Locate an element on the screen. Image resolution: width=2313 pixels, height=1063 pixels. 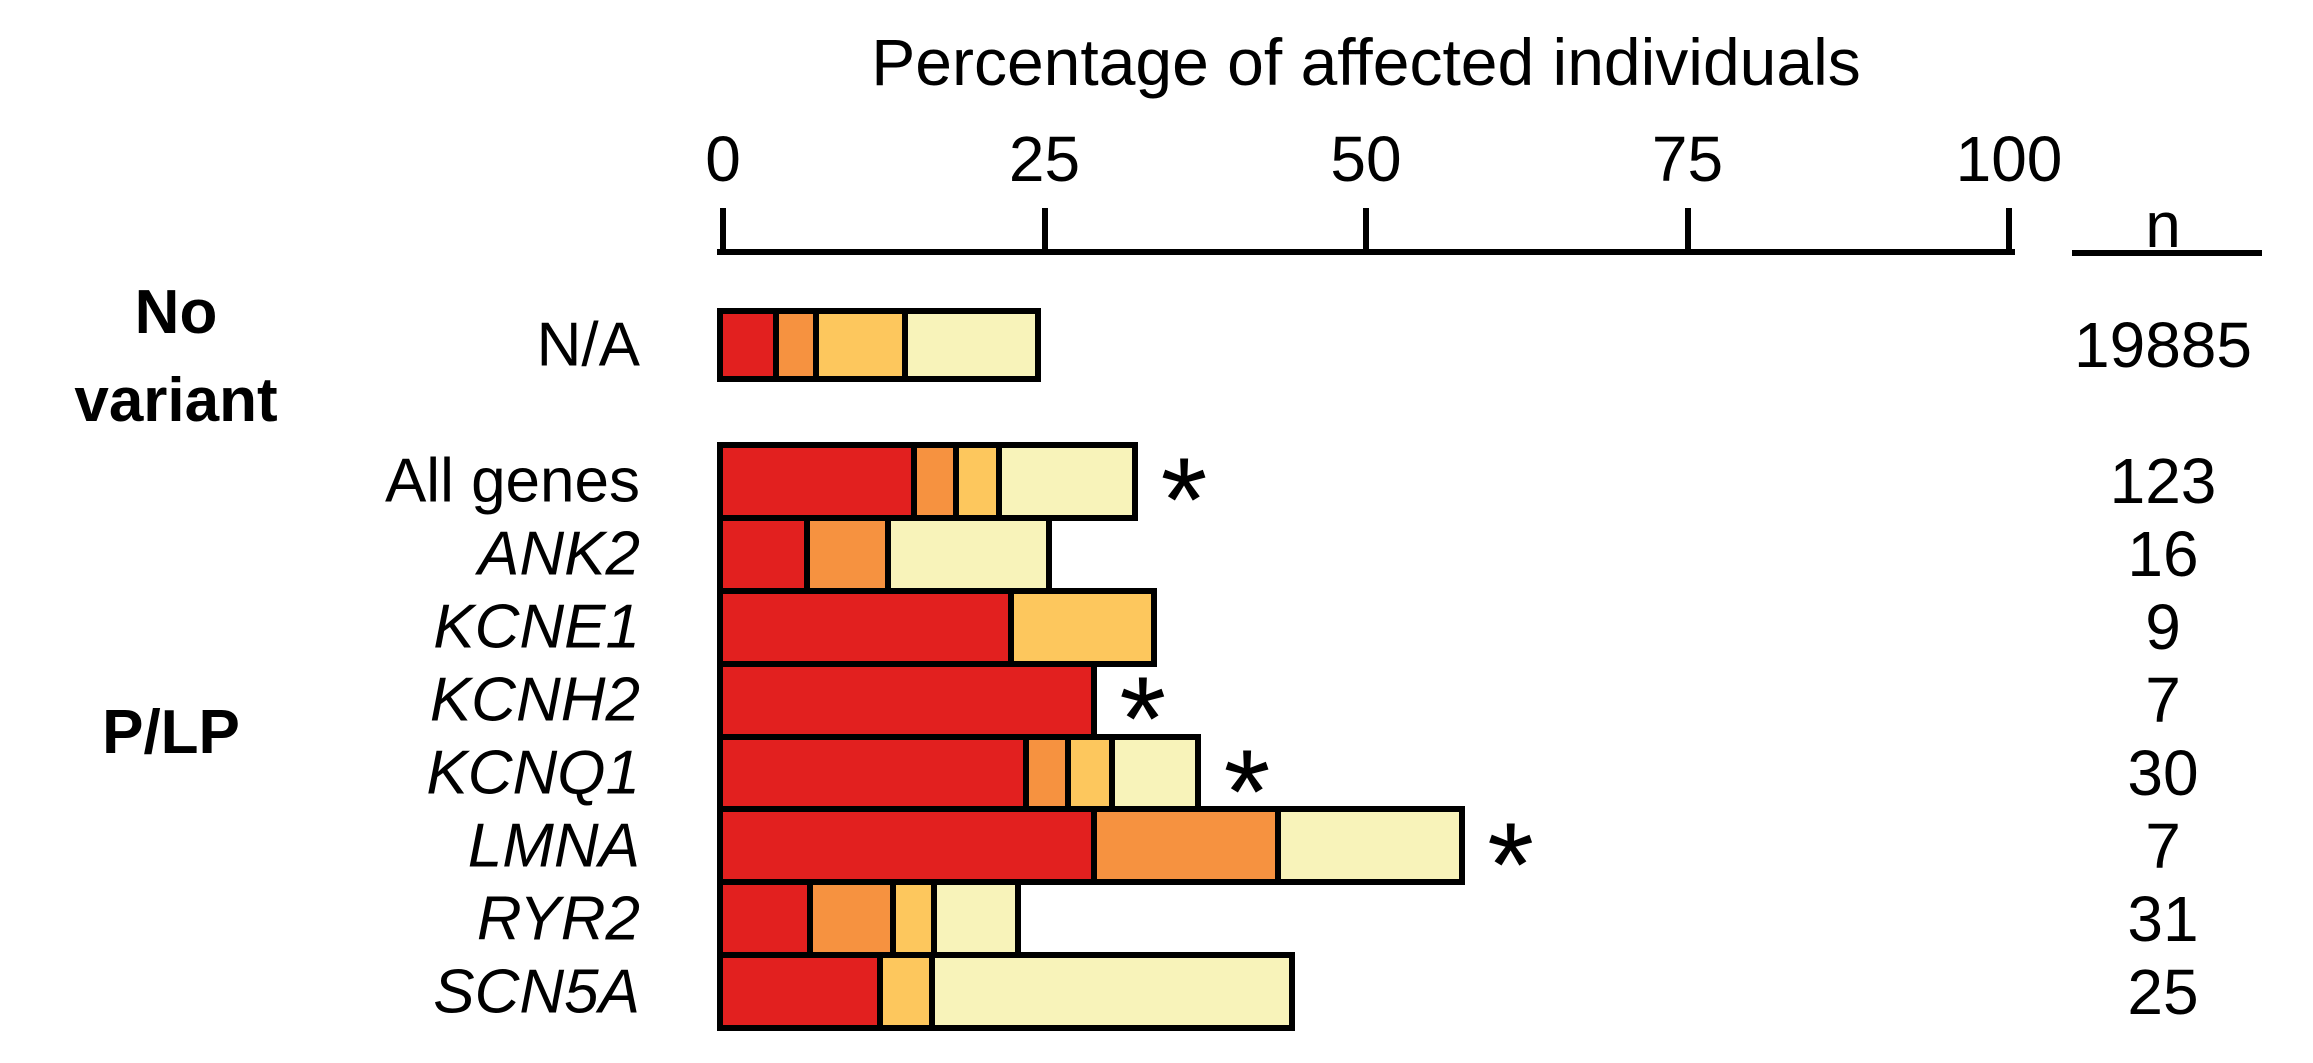
chart-title: Percentage of affected individuals is located at coordinates (1366, 62).